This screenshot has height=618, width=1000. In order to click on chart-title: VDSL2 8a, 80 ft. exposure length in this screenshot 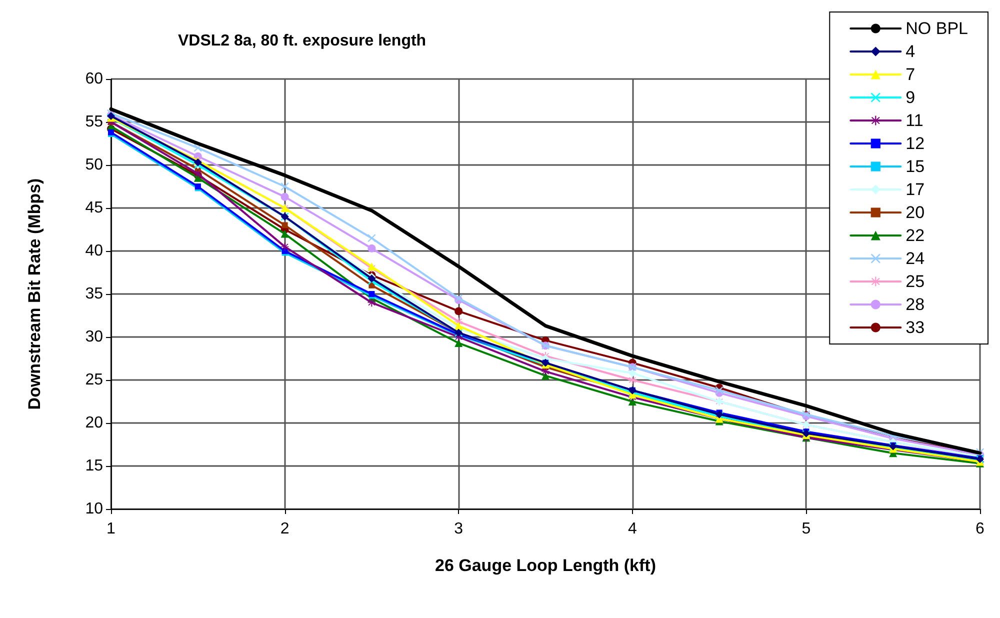, I will do `click(302, 41)`.